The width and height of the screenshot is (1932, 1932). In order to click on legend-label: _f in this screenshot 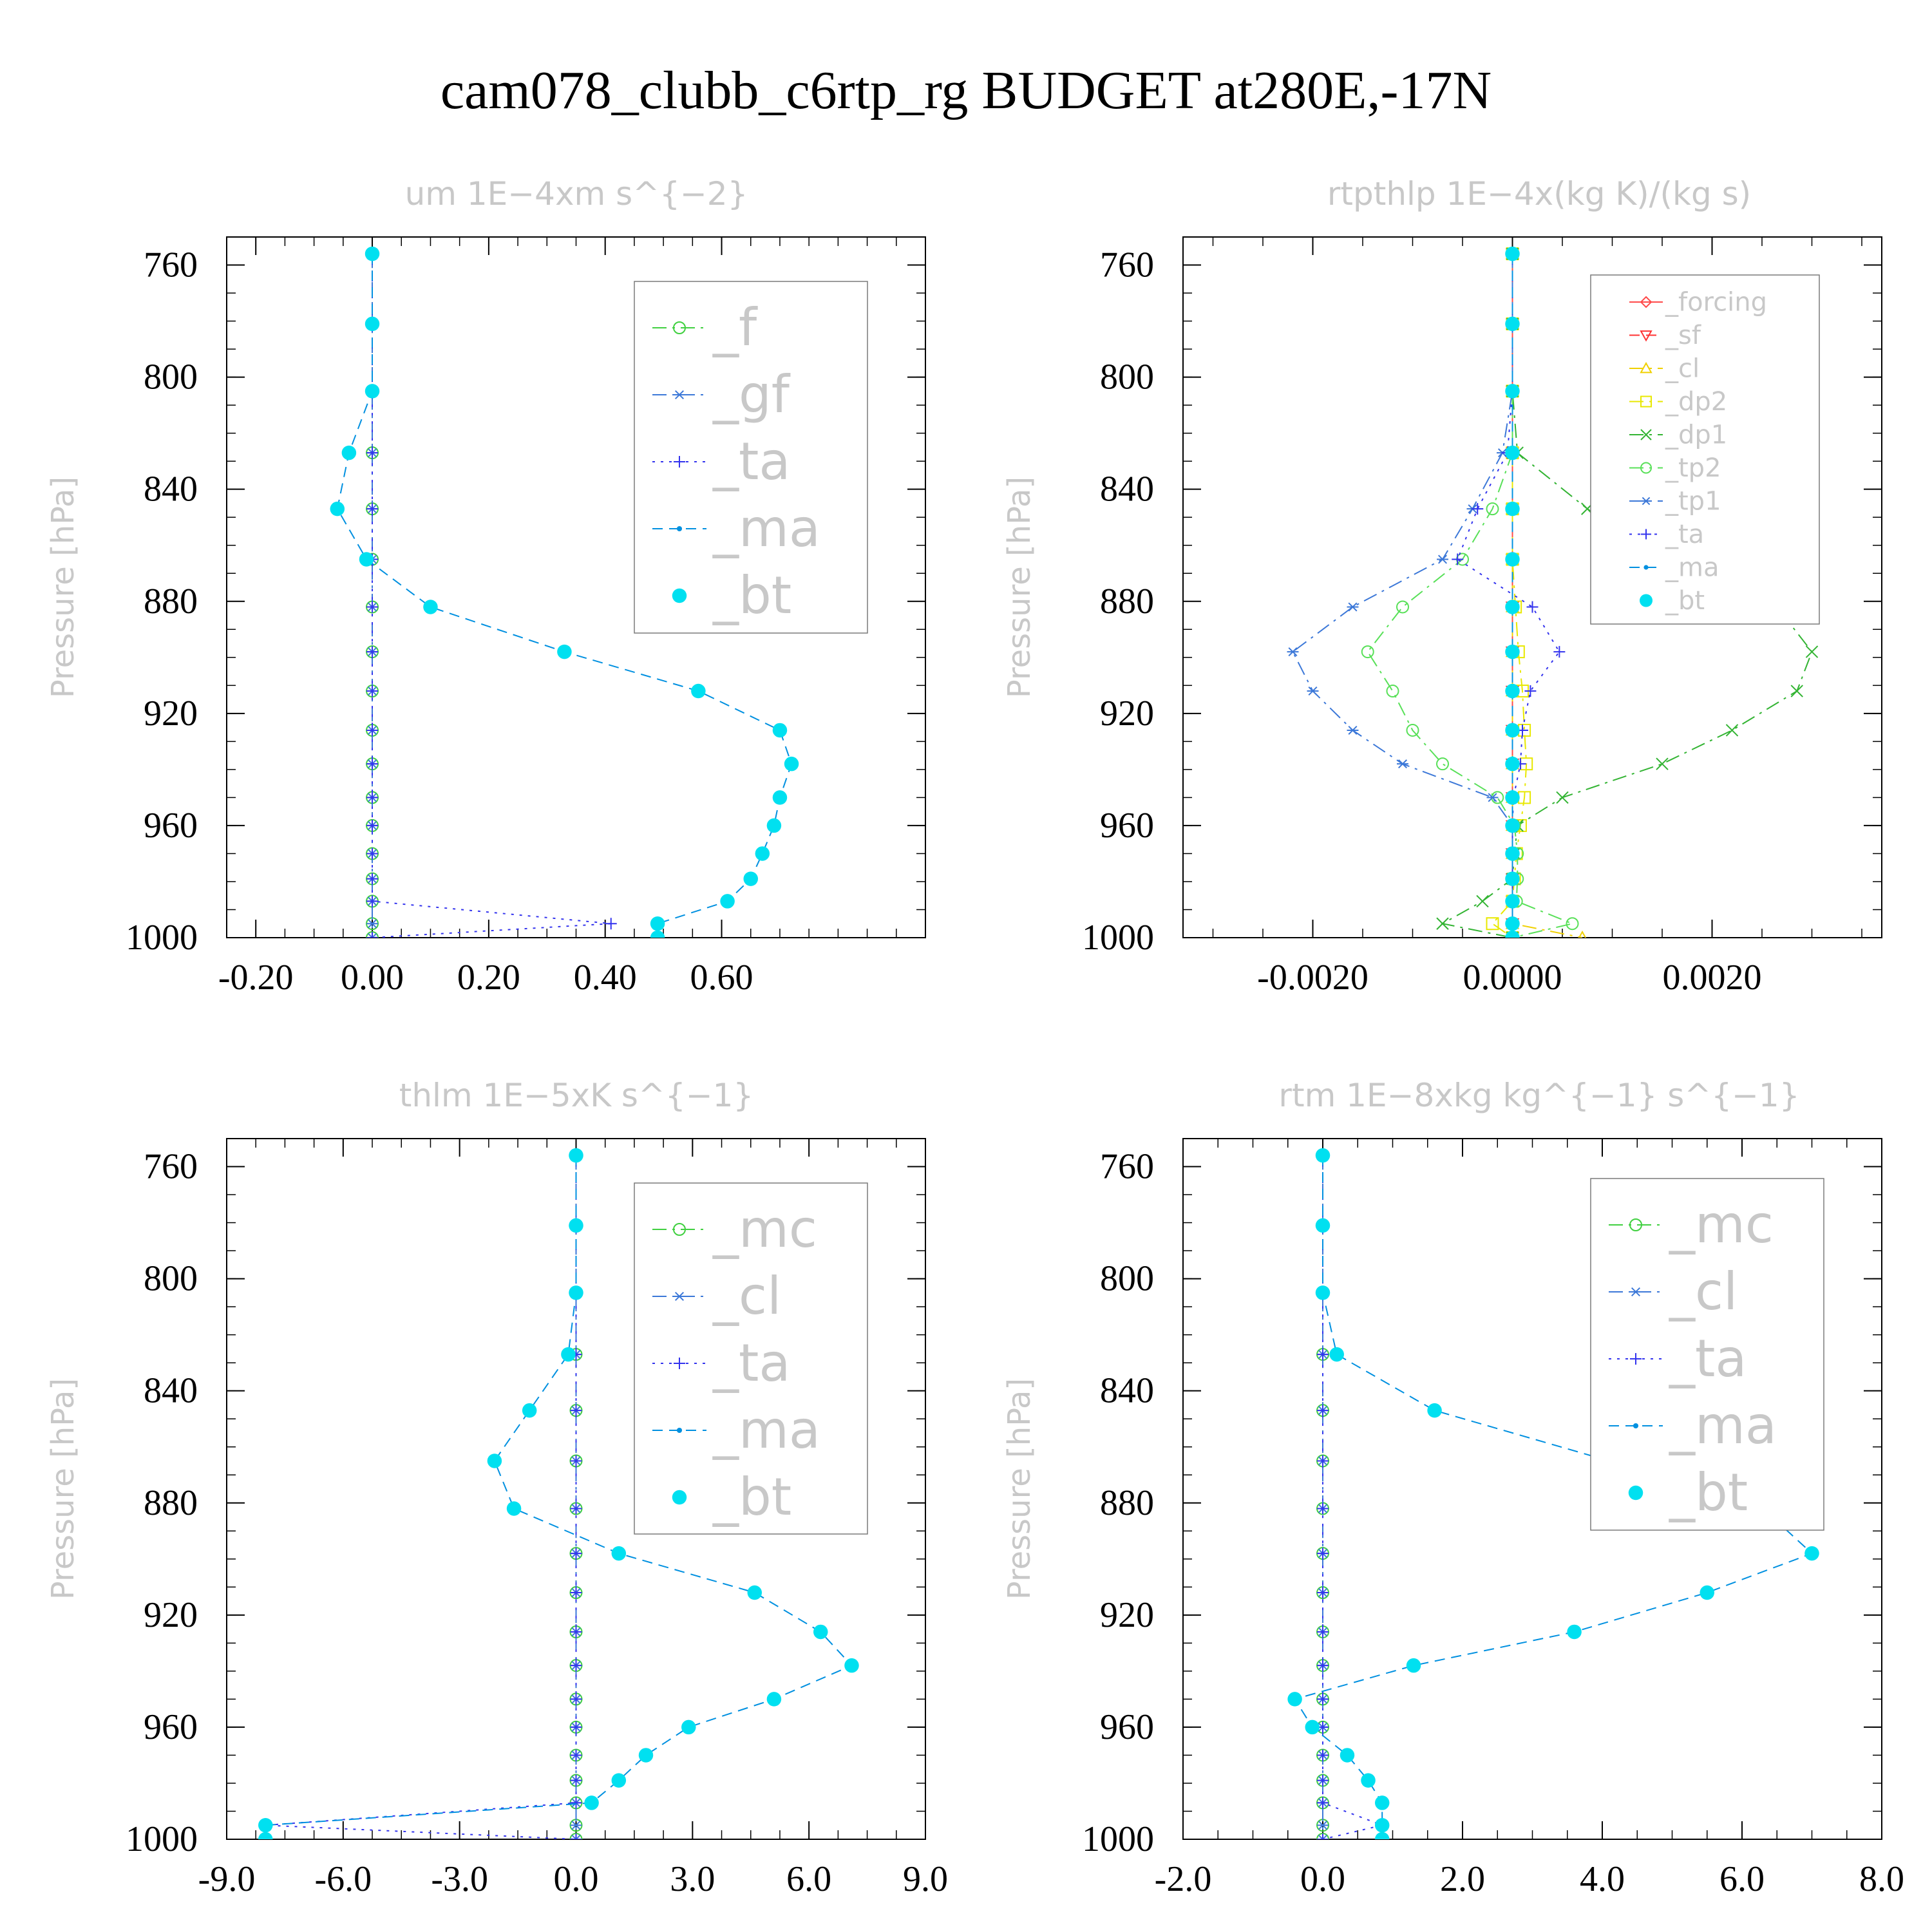, I will do `click(735, 327)`.